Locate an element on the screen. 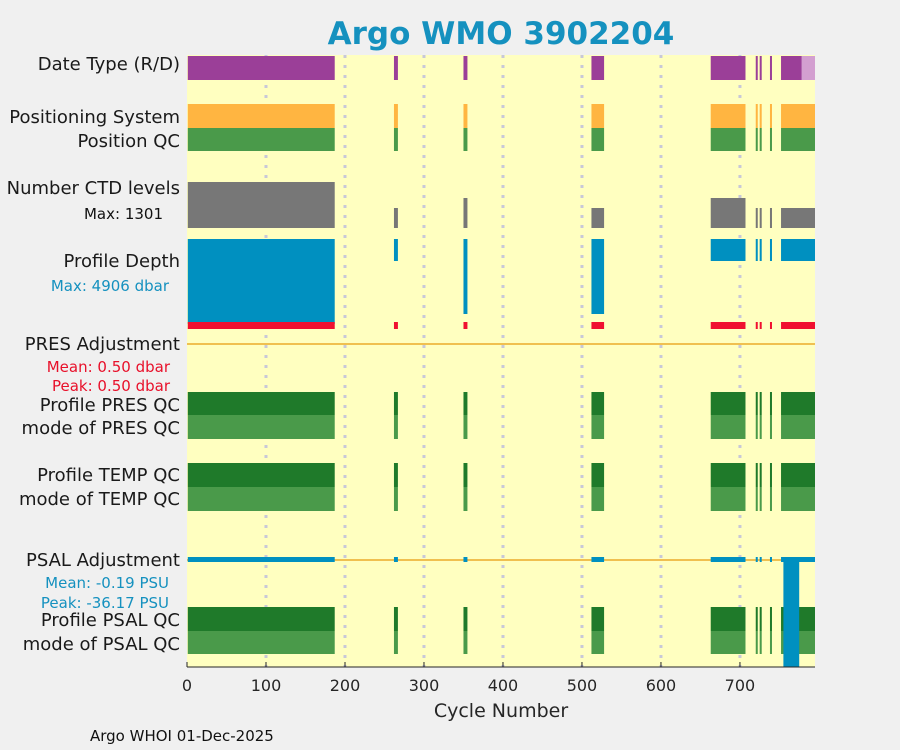 Image resolution: width=900 pixels, height=750 pixels. row-label-mode-temp-qc: mode of TEMP QC is located at coordinates (99, 499).